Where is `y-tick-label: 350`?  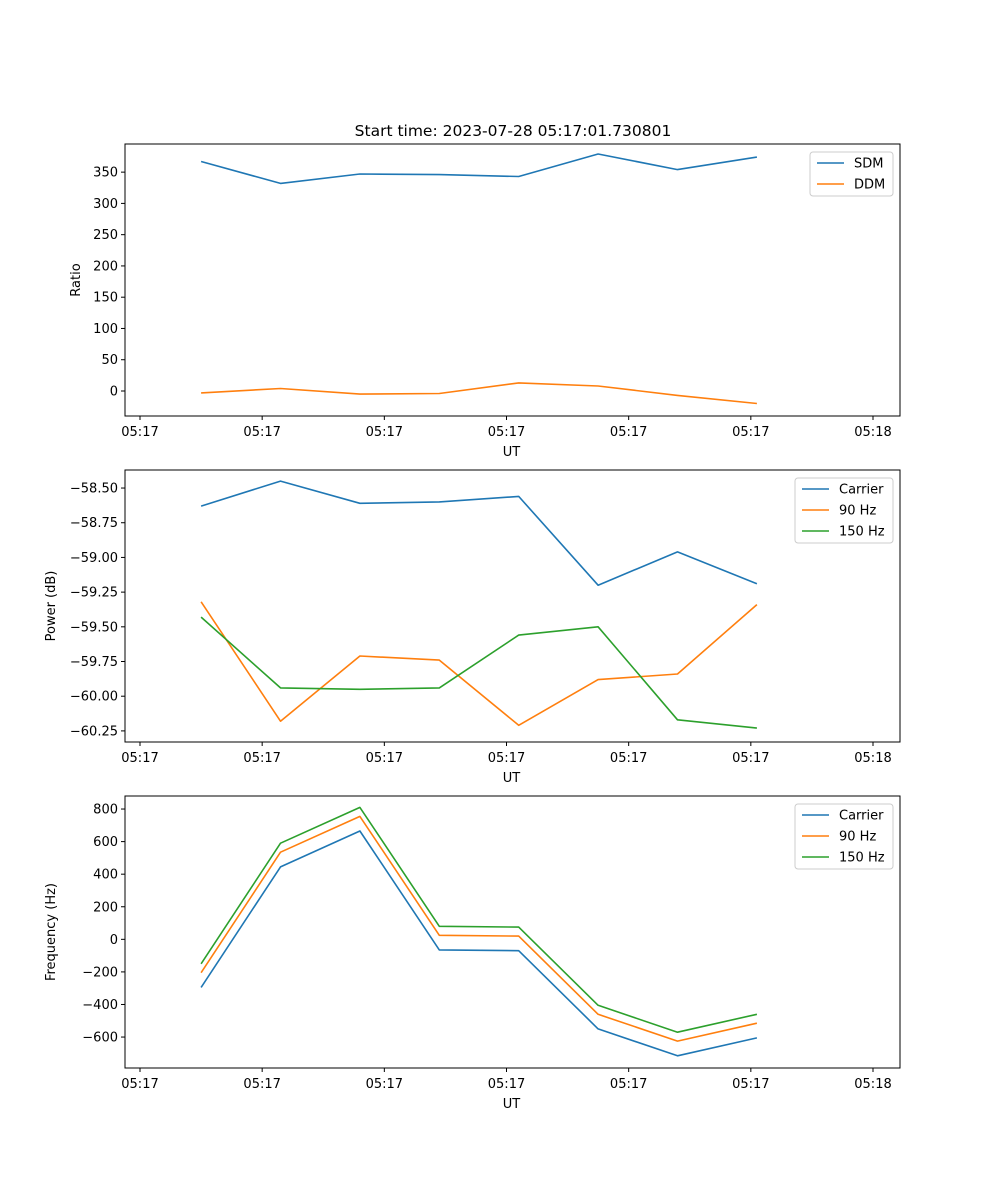 y-tick-label: 350 is located at coordinates (105, 173).